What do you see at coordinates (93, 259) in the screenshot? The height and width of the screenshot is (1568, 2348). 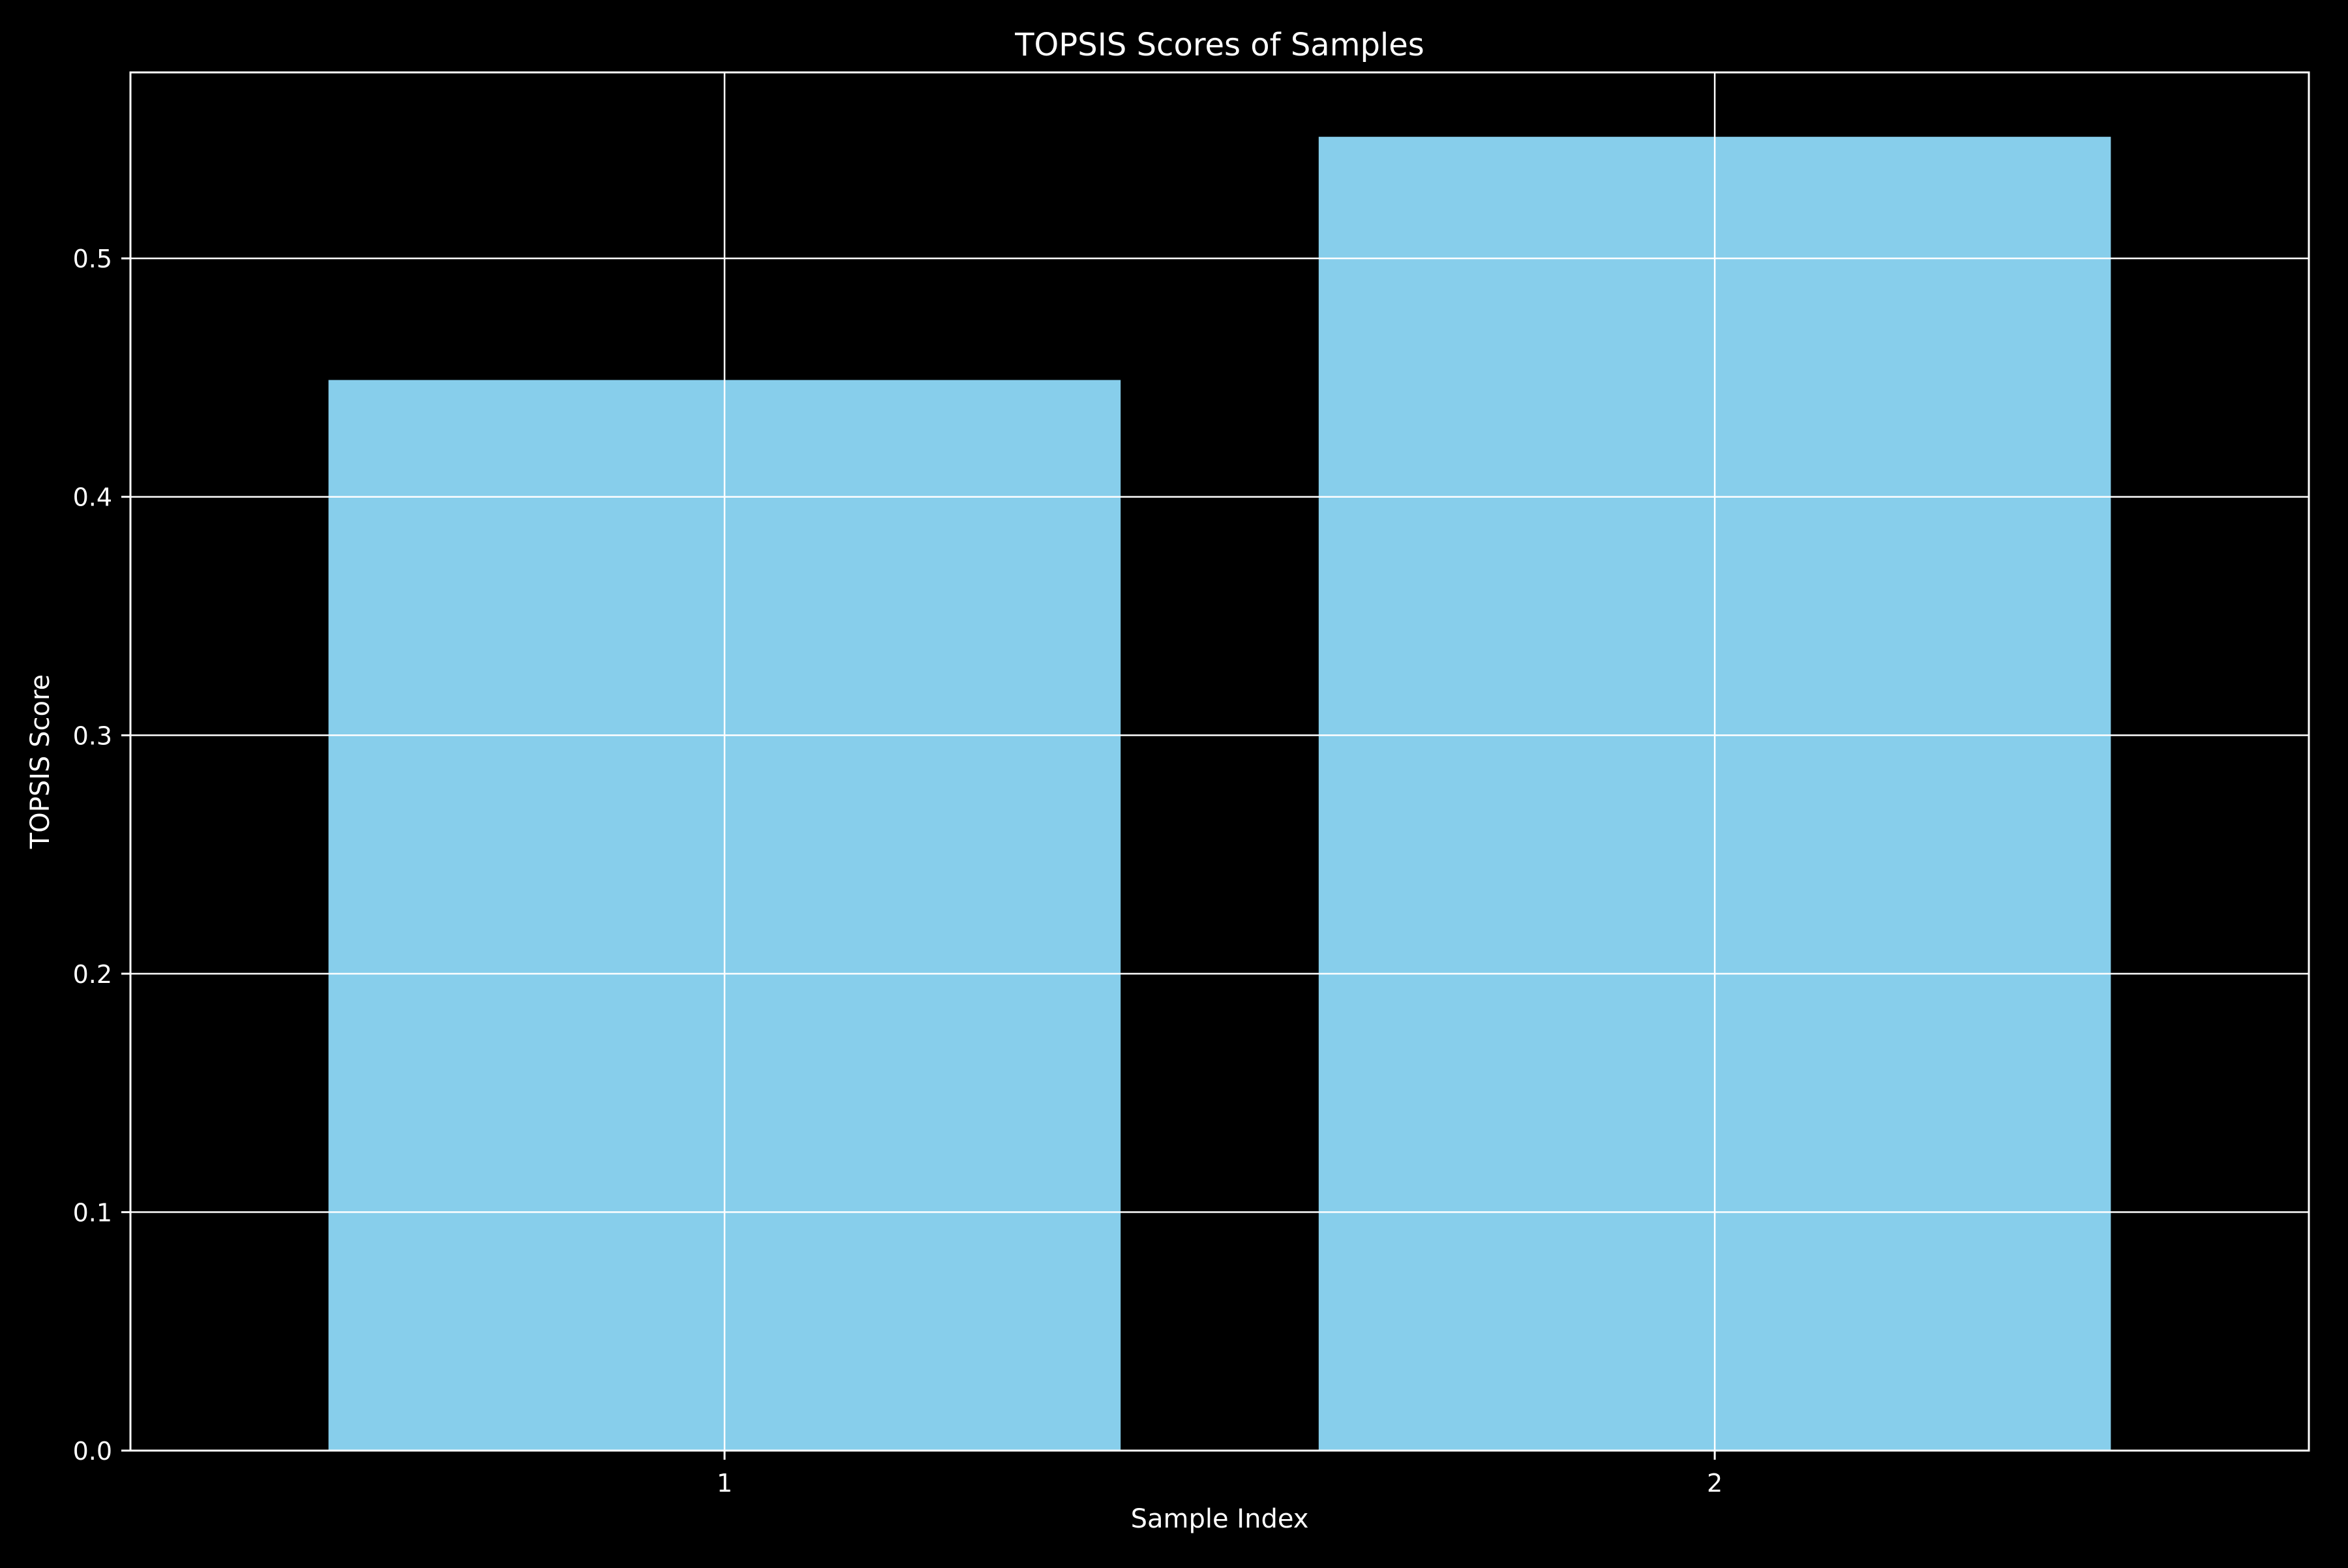 I see `y-tick-label: 0.5` at bounding box center [93, 259].